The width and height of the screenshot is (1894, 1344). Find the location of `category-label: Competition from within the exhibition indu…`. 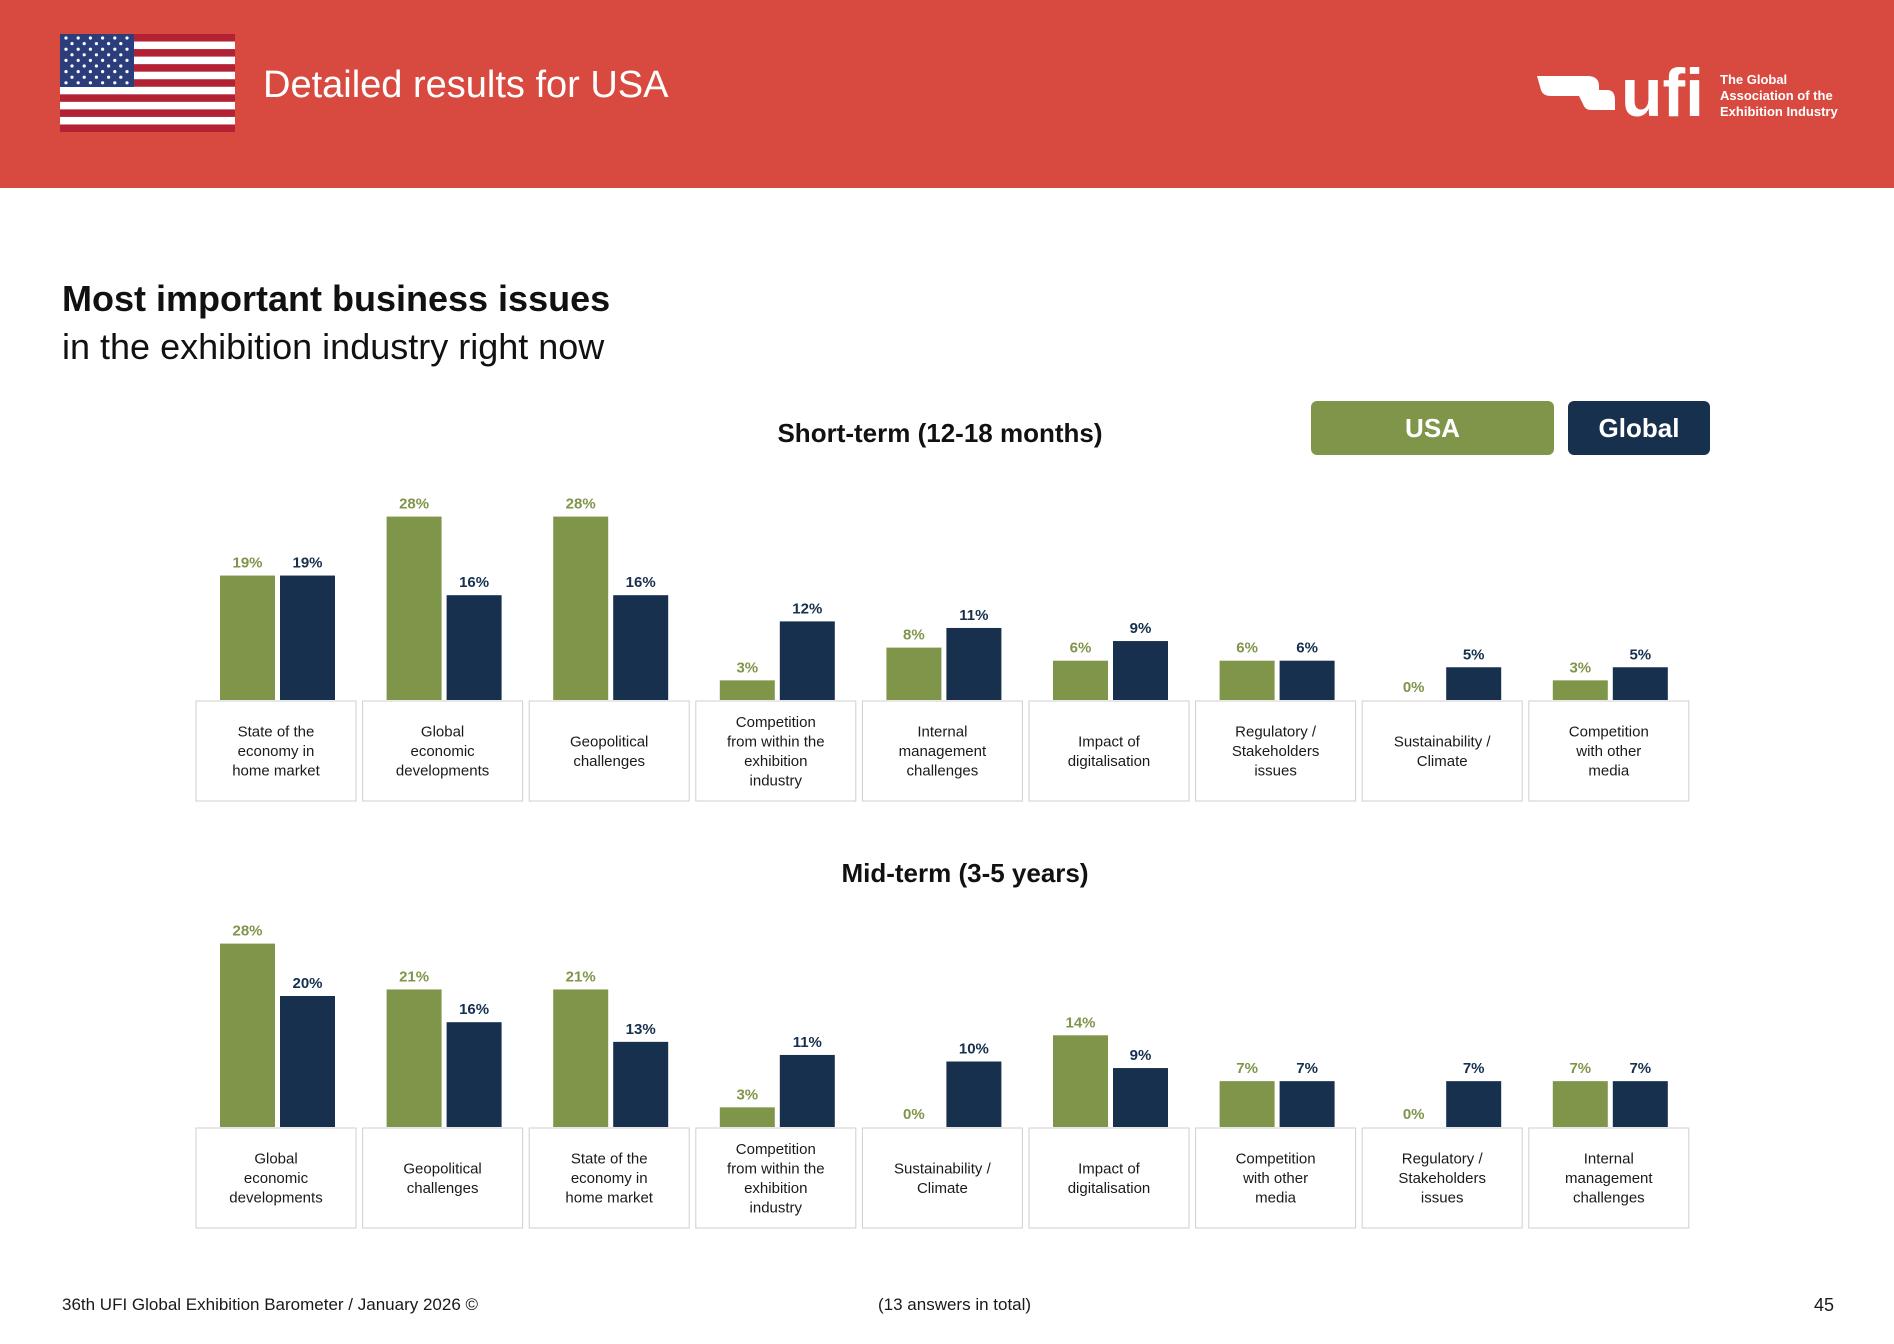

category-label: Competition from within the exhibition indu… is located at coordinates (776, 1179).